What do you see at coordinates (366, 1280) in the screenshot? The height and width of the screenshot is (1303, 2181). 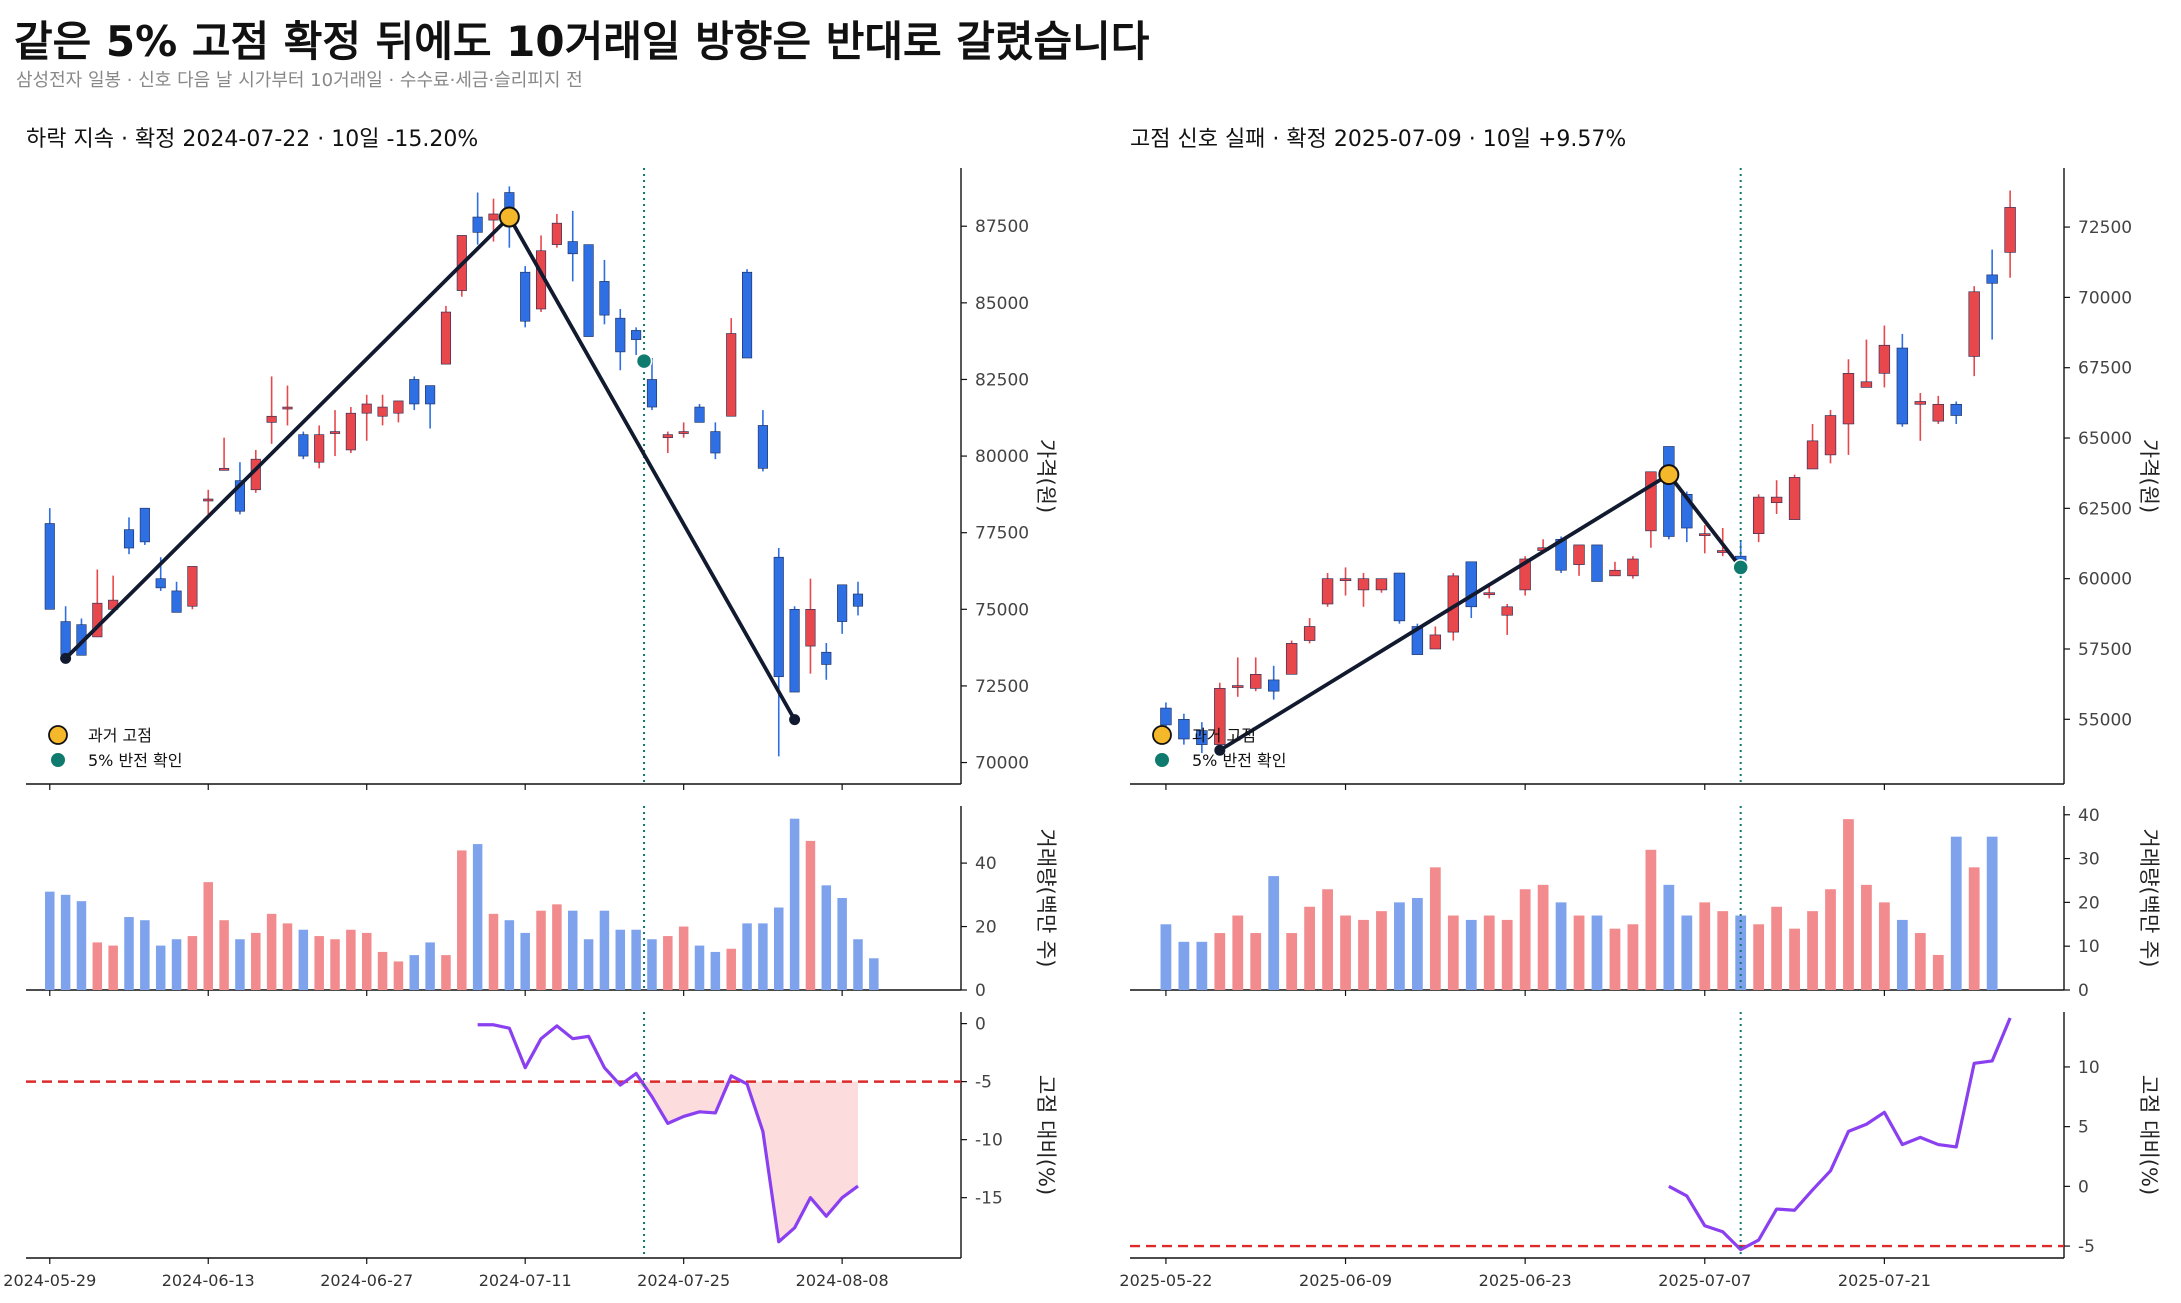 I see `x-tick-label: 2024-06-27` at bounding box center [366, 1280].